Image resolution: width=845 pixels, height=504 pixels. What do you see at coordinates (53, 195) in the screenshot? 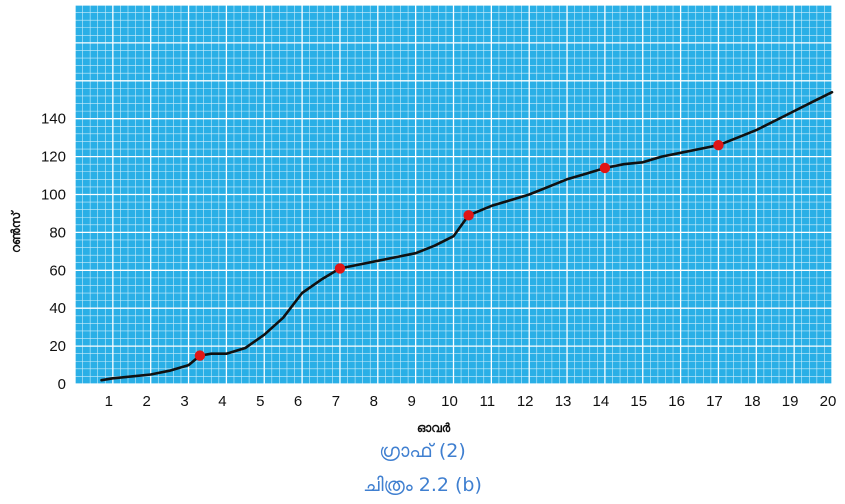
I see `y-tick-label: 100` at bounding box center [53, 195].